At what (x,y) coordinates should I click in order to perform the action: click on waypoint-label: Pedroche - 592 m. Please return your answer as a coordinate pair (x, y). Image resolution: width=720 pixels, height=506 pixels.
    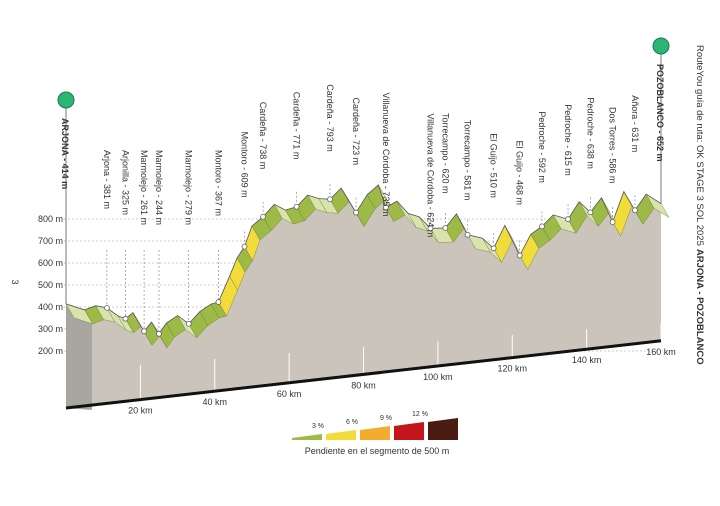
    Looking at the image, I should click on (542, 147).